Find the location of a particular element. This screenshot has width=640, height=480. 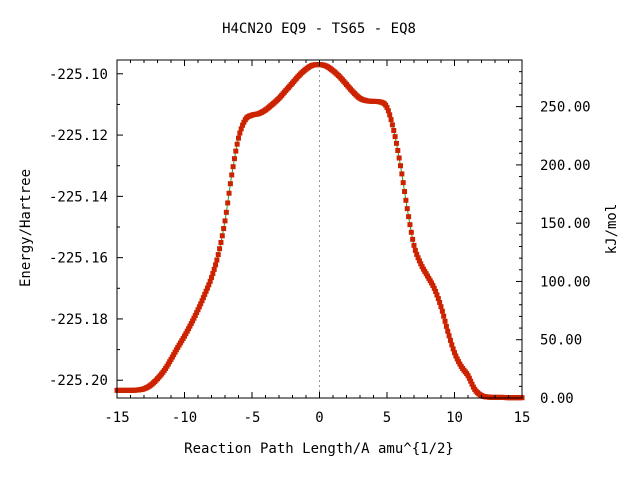

y-tick-label: -225.18 is located at coordinates (78, 320).